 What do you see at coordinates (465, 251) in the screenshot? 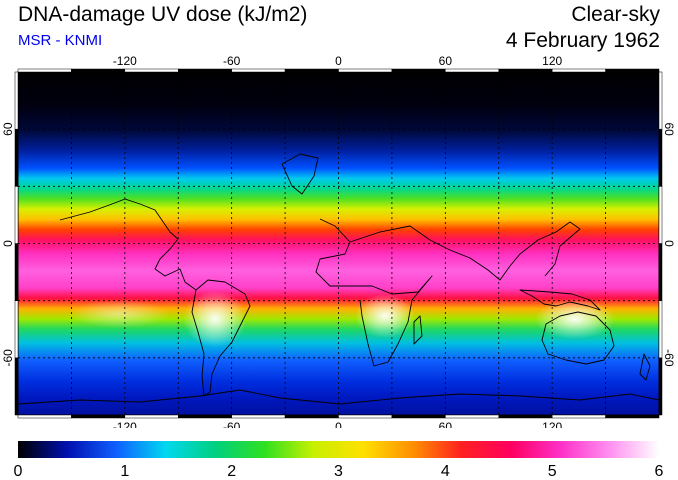
I see `asia-coast` at bounding box center [465, 251].